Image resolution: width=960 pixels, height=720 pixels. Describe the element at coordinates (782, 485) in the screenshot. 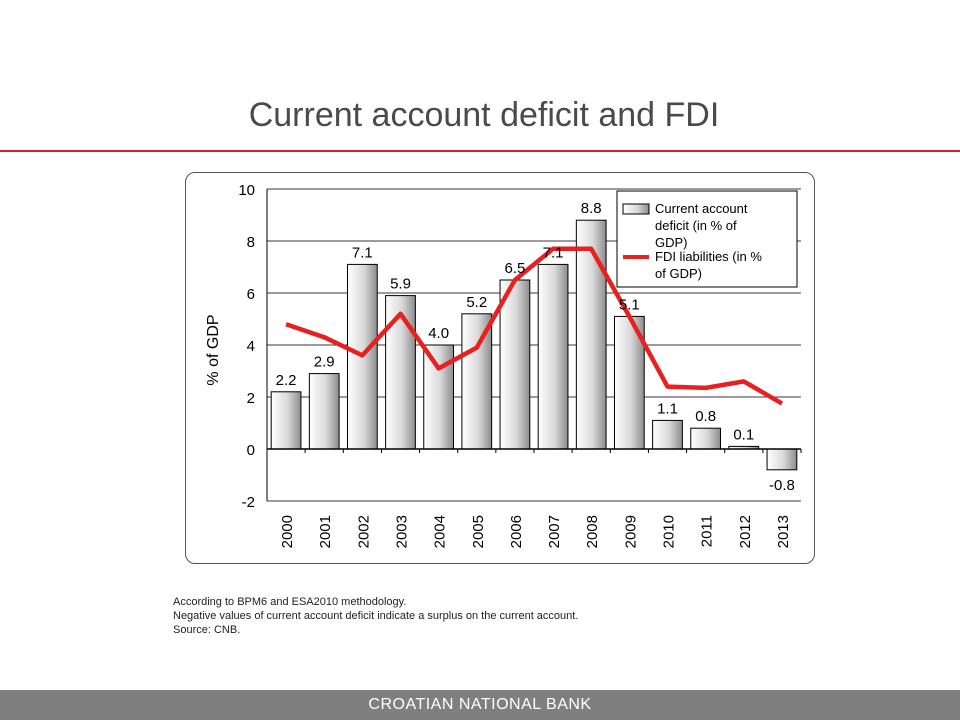

I see `bar-data-label: -0.8` at that location.